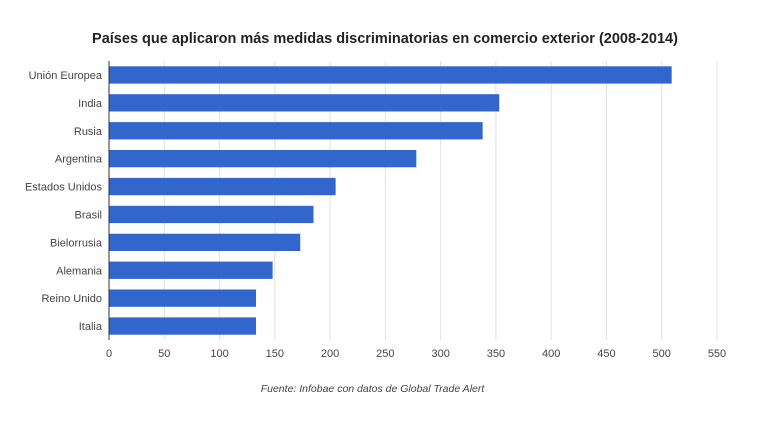 The width and height of the screenshot is (770, 433). I want to click on category-label: Unión Europea, so click(66, 76).